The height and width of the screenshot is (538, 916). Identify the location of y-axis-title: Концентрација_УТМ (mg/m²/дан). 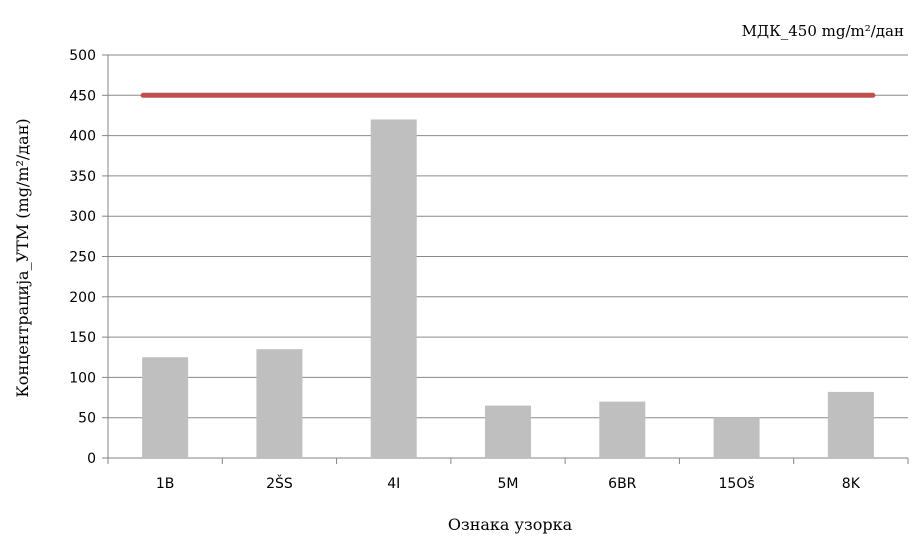
(22, 257).